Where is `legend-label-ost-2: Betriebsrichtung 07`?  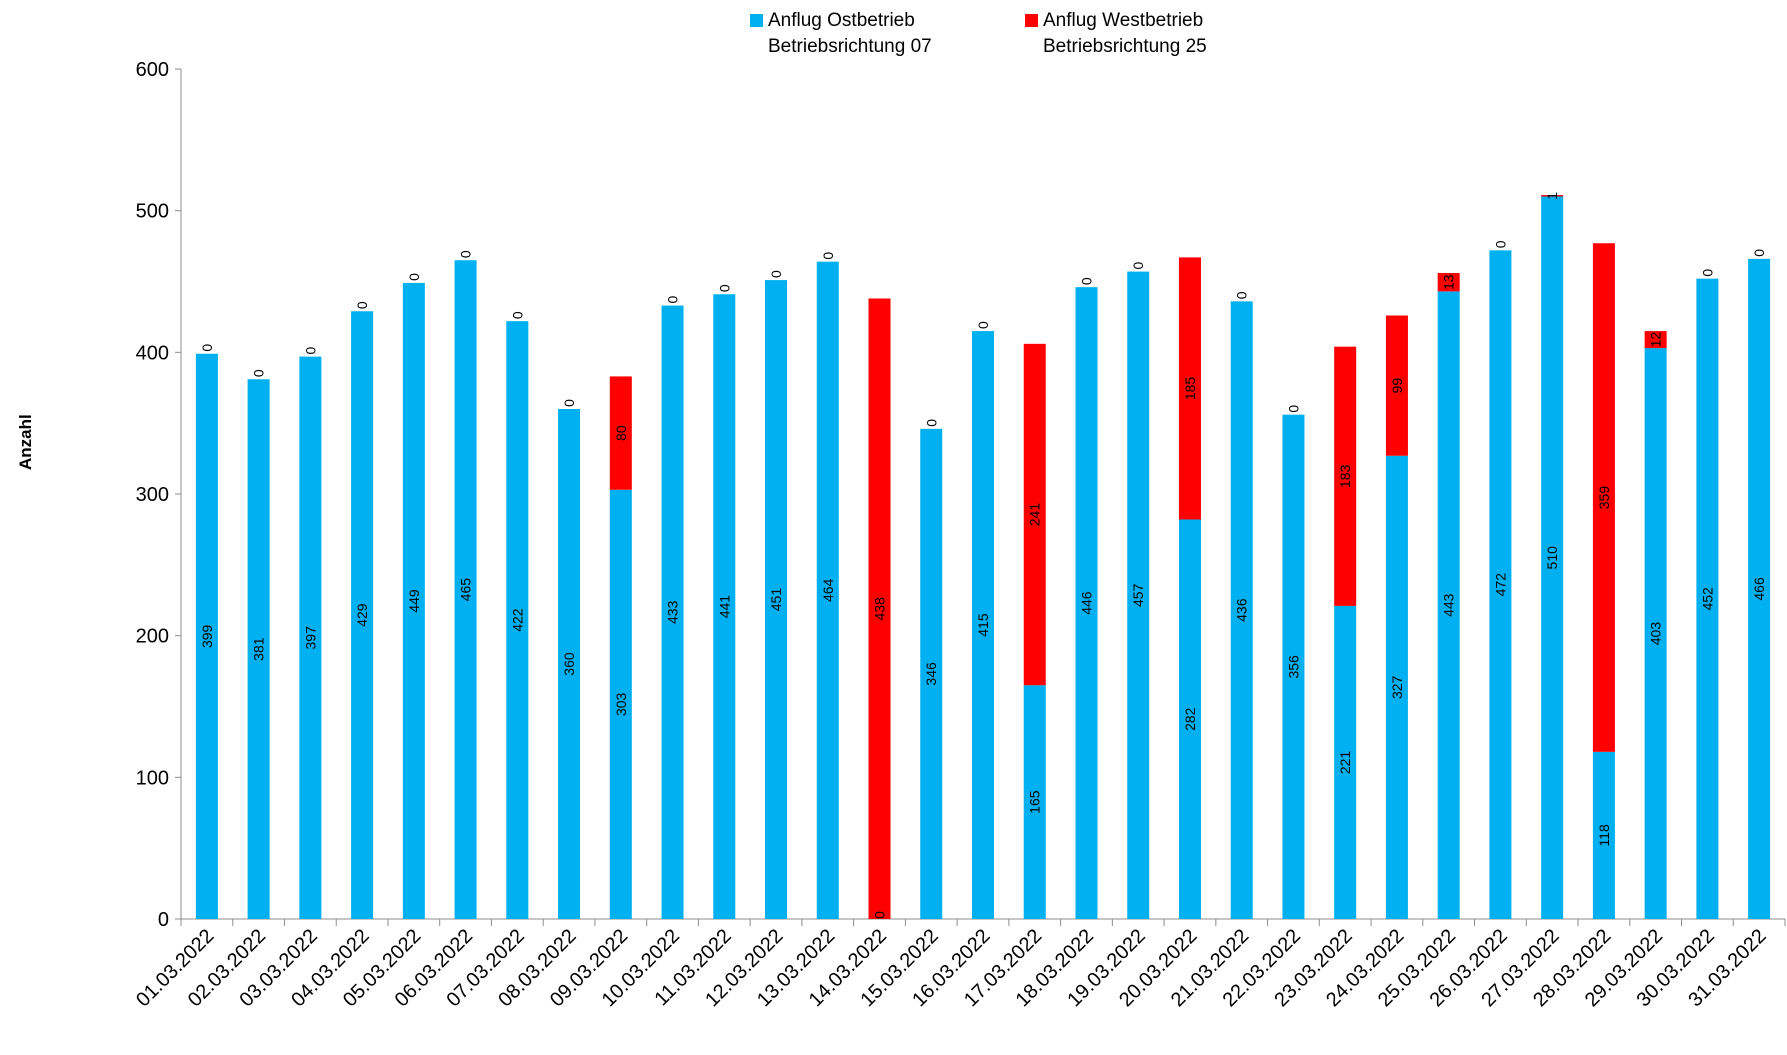
legend-label-ost-2: Betriebsrichtung 07 is located at coordinates (850, 46).